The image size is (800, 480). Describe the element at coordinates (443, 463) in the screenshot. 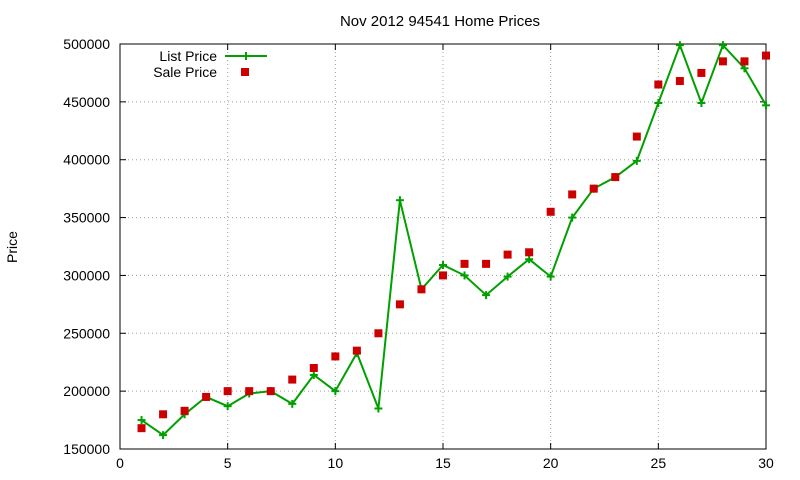

I see `x-tick-label: 15` at that location.